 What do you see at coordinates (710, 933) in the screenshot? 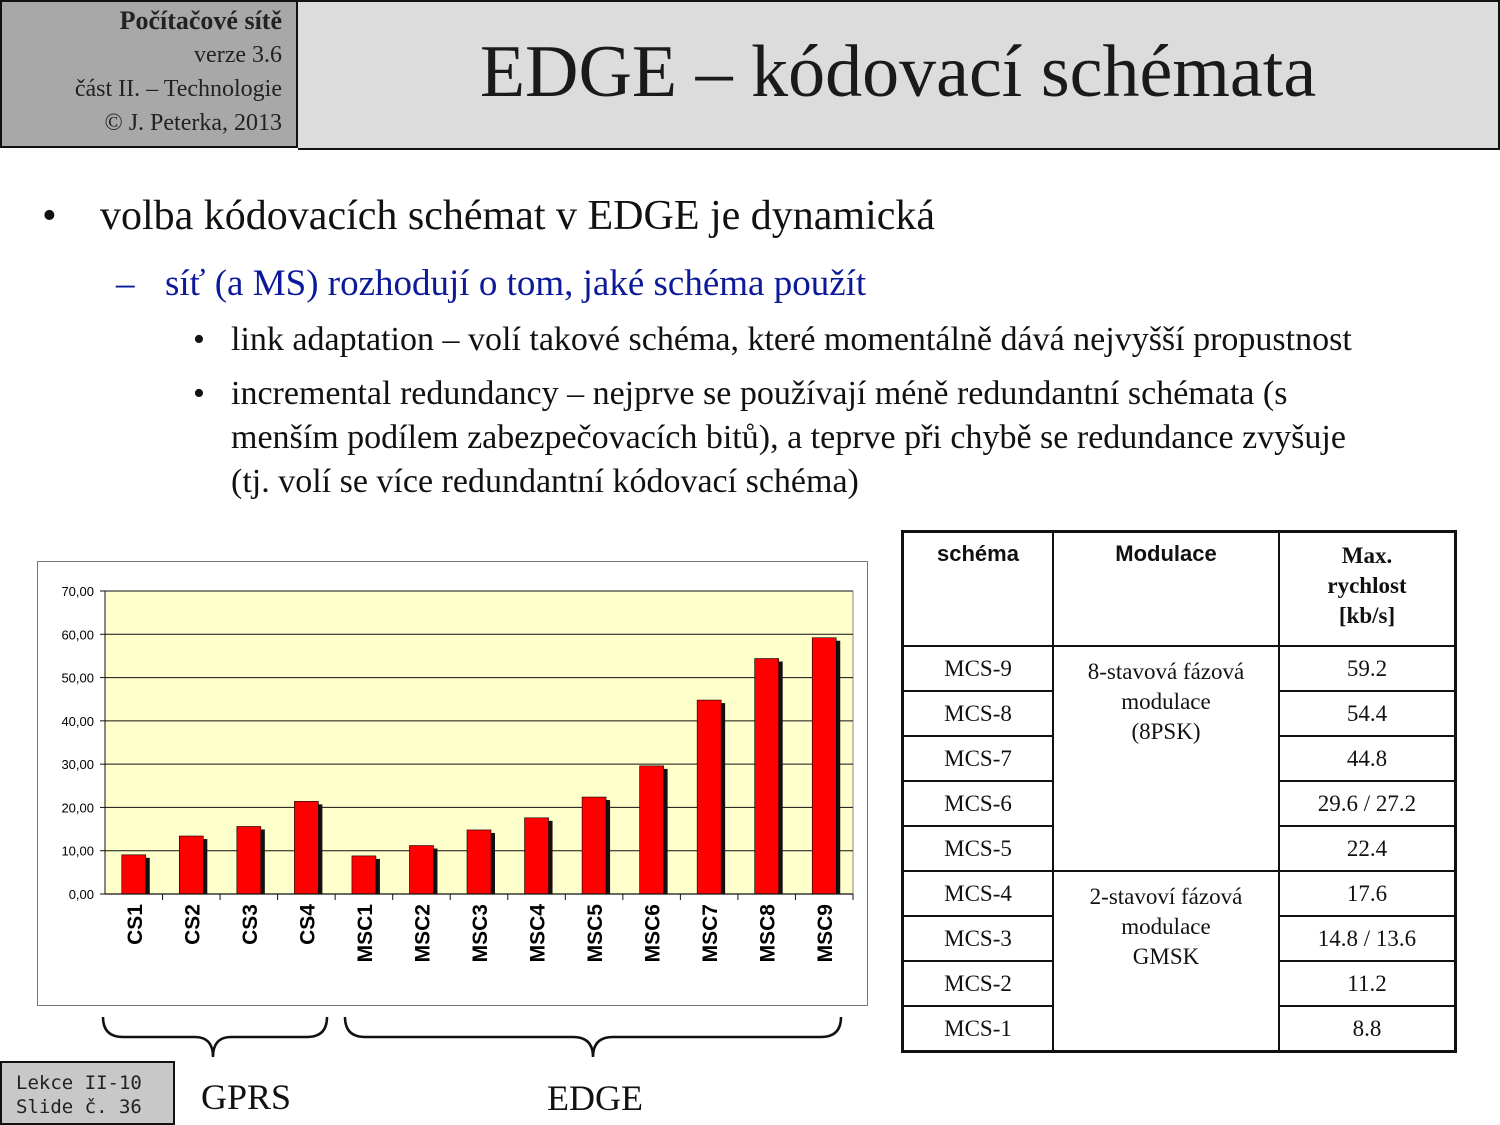
I see `x-tick-label: MSC7` at bounding box center [710, 933].